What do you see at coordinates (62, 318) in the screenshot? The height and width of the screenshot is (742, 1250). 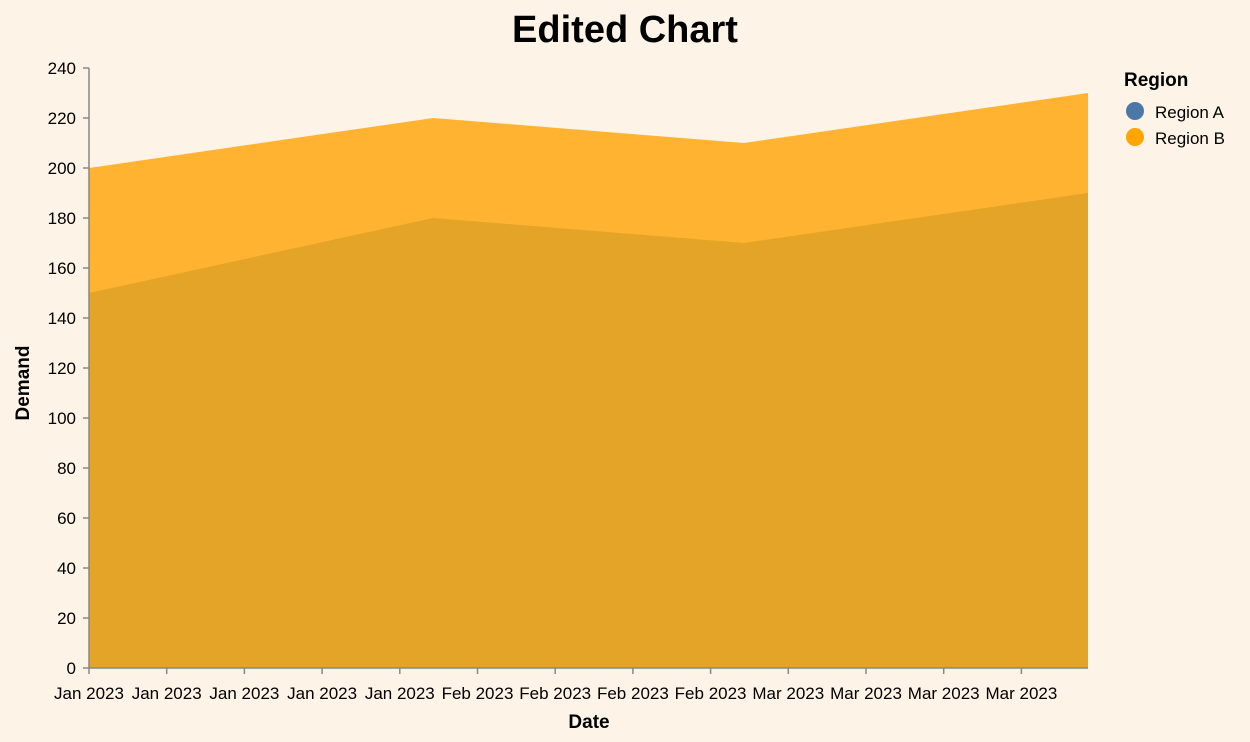 I see `y-tick-label: 140` at bounding box center [62, 318].